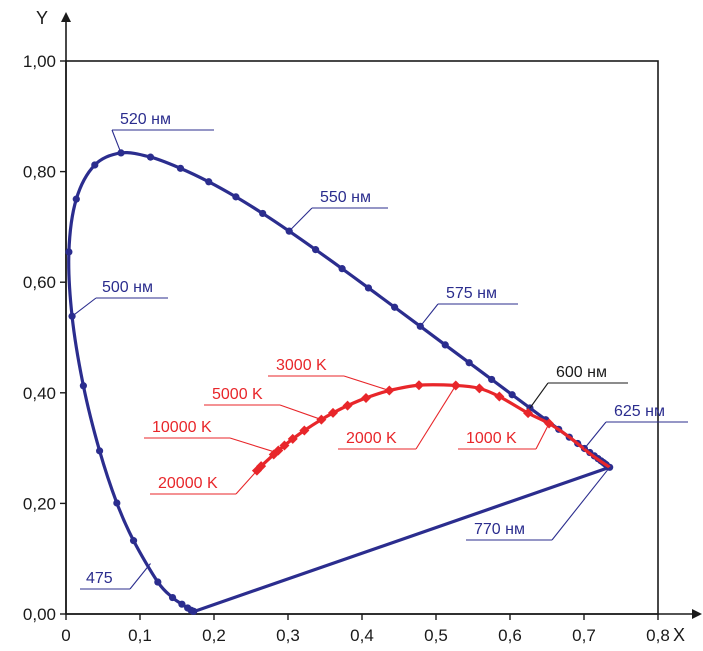 The height and width of the screenshot is (651, 703). I want to click on x-tick-label: 0,1, so click(140, 635).